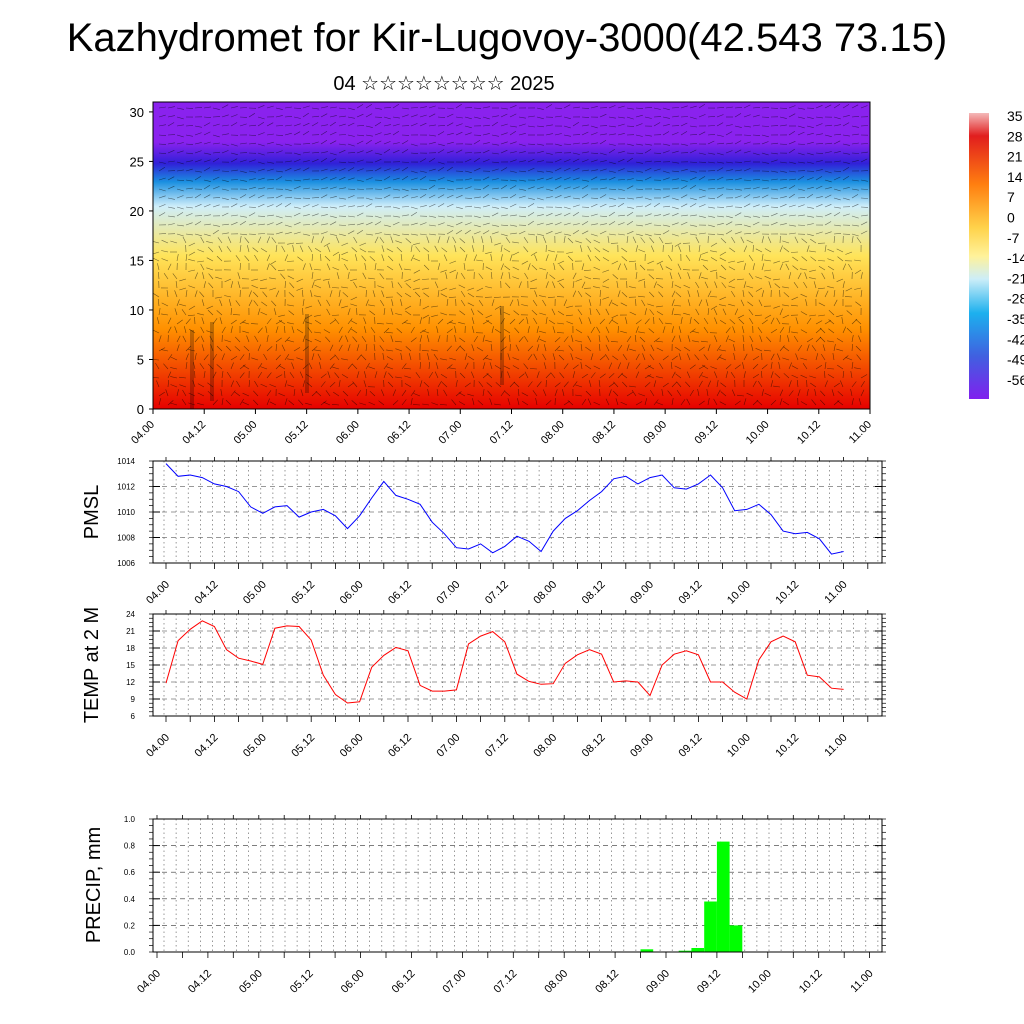  What do you see at coordinates (130, 872) in the screenshot?
I see `precip-y-tick-label: 0.6` at bounding box center [130, 872].